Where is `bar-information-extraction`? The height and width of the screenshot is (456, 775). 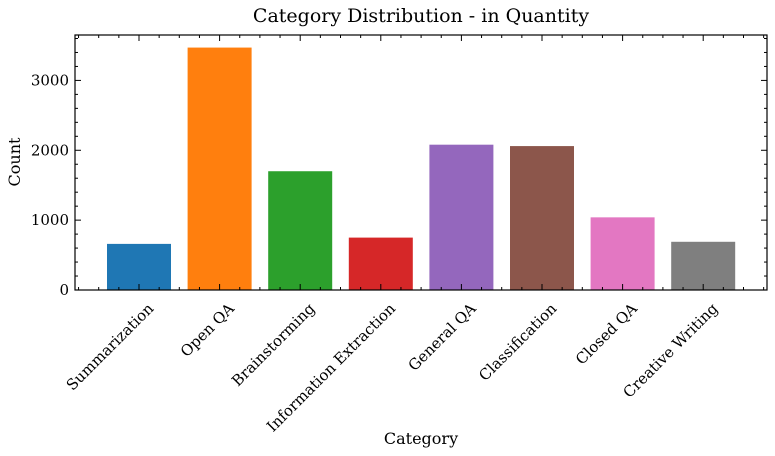
bar-information-extraction is located at coordinates (380, 263).